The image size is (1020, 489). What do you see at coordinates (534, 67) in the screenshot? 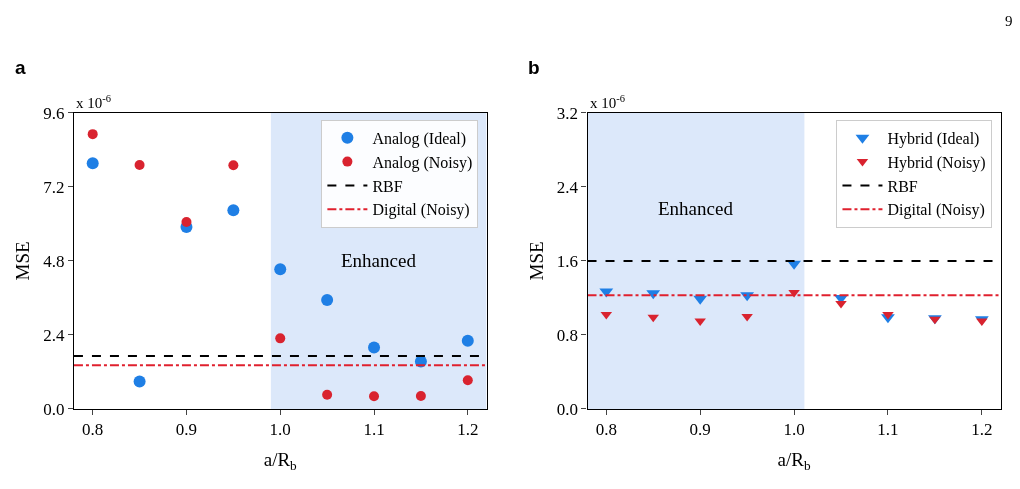
I see `chart-title: b` at bounding box center [534, 67].